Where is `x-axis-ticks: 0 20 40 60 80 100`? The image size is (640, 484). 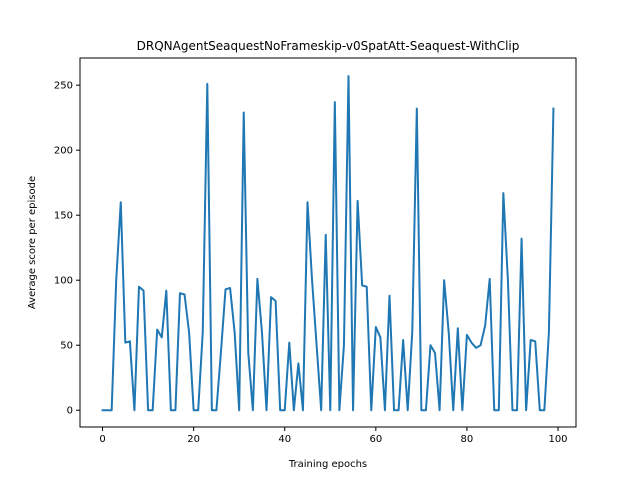
x-axis-ticks: 0 20 40 60 80 100 is located at coordinates (333, 436).